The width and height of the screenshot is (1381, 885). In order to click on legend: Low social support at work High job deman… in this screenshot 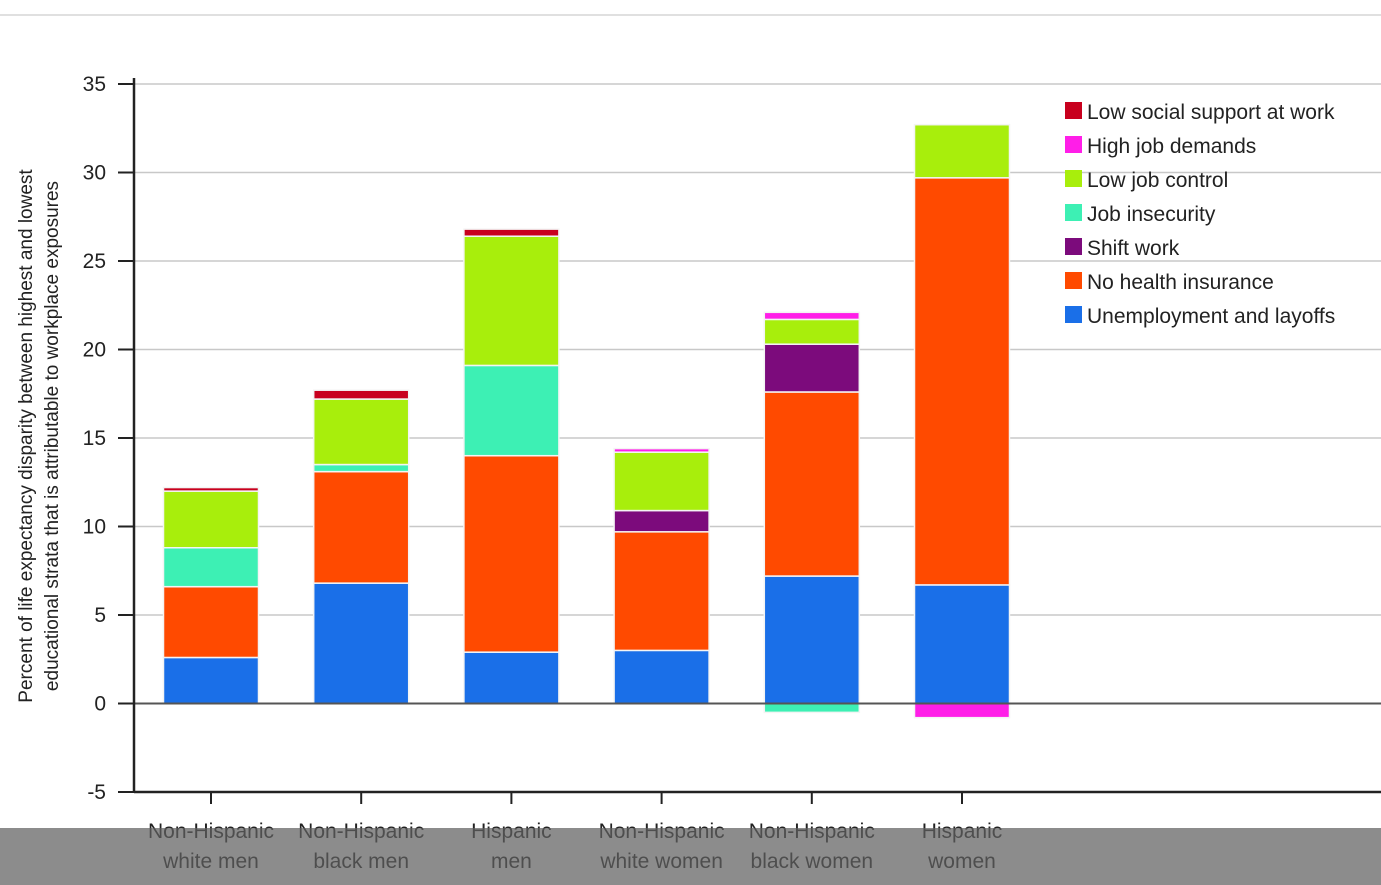, I will do `click(1200, 214)`.